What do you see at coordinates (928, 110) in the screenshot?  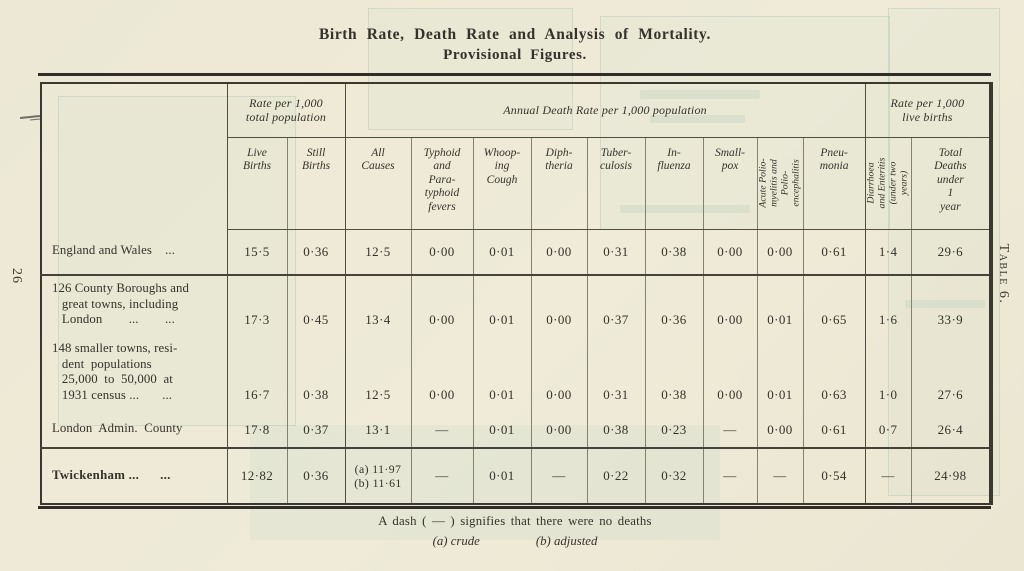 I see `group-header-live-births: Rate per 1,000 live births` at bounding box center [928, 110].